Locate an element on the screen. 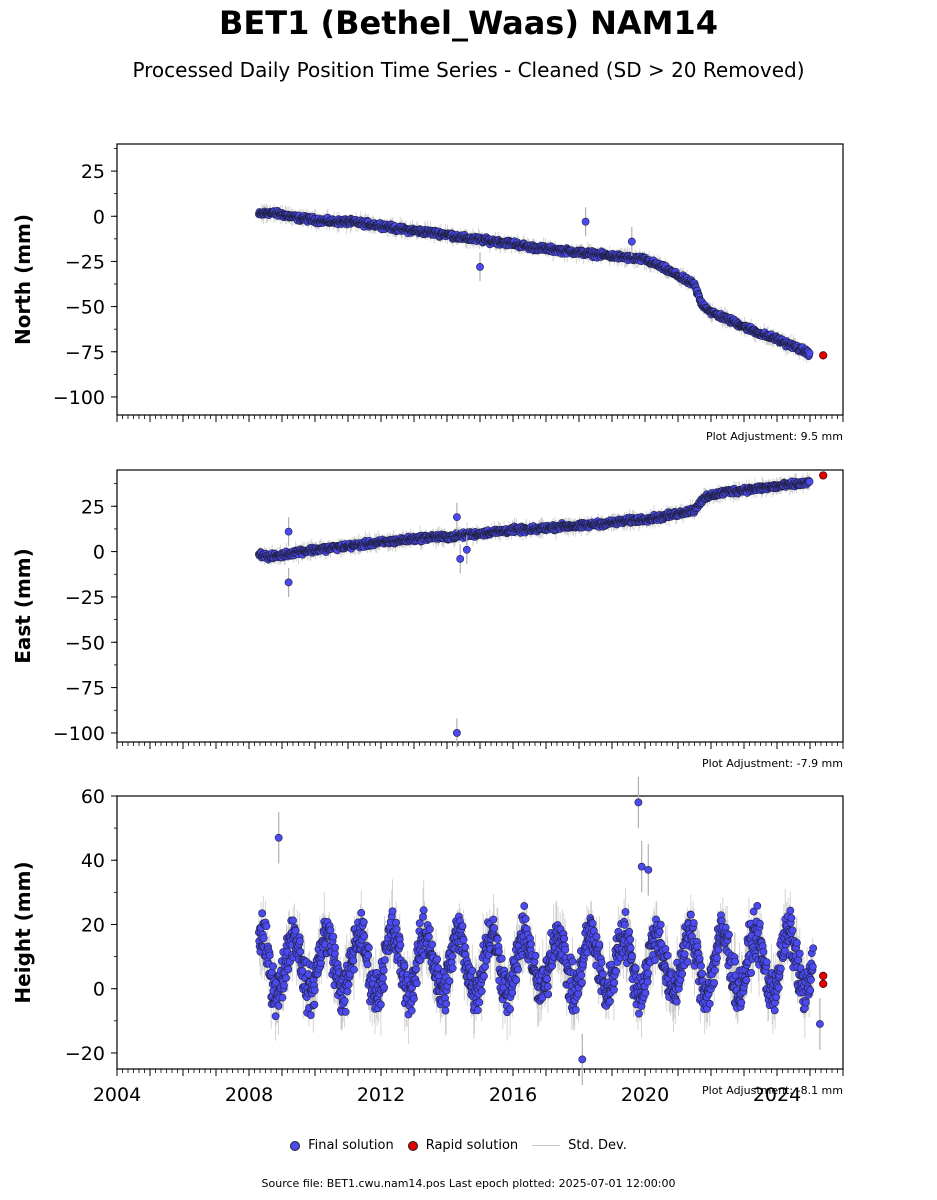 The height and width of the screenshot is (1200, 937). panel-3-ytick-label: 40 is located at coordinates (93, 861).